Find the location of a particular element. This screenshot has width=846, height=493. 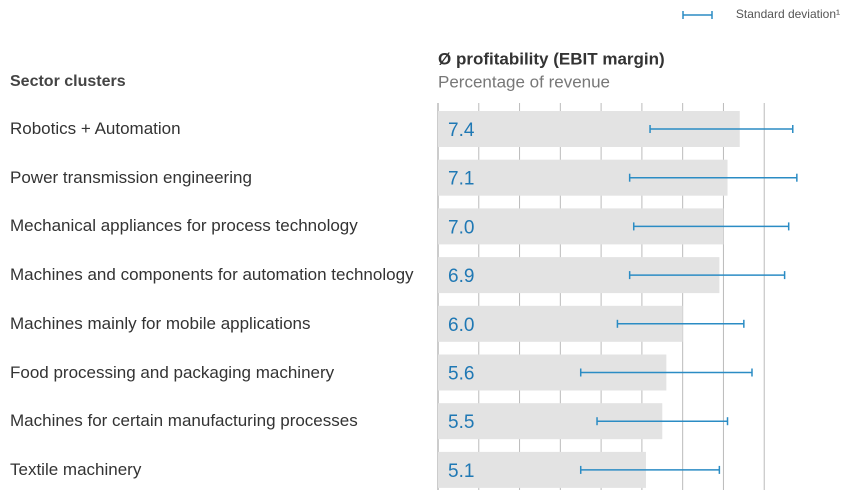

value-label: 7.1 is located at coordinates (461, 179).